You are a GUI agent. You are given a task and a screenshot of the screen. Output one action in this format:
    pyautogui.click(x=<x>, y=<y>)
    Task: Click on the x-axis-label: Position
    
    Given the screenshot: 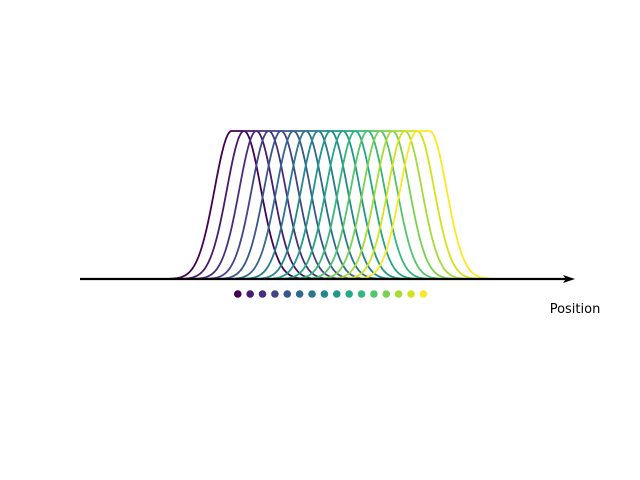 What is the action you would take?
    pyautogui.click(x=575, y=309)
    